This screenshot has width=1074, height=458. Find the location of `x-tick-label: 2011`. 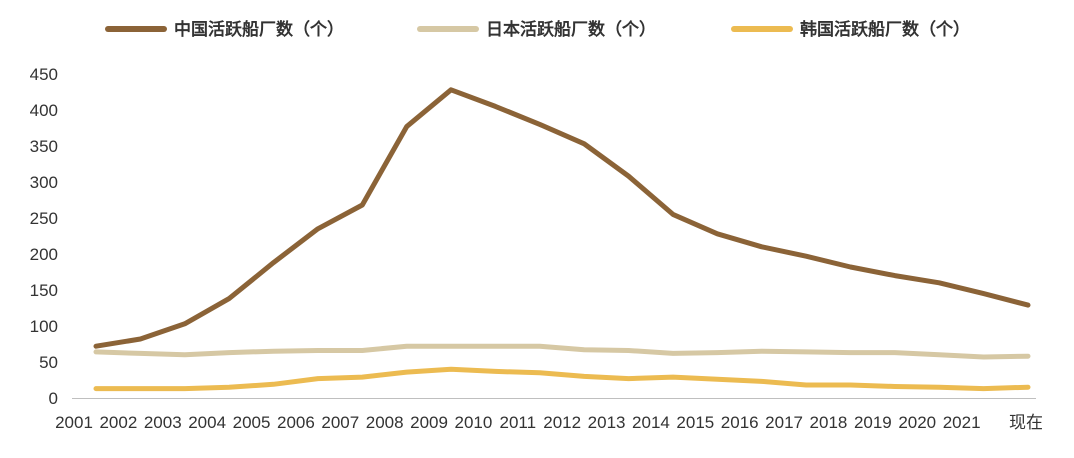

x-tick-label: 2011 is located at coordinates (518, 422).